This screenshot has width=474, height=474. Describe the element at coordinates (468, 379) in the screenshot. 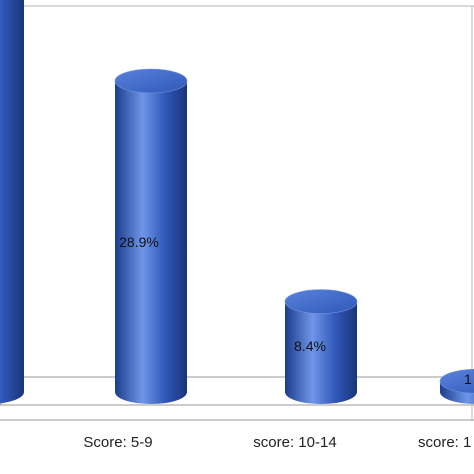

I see `data-label: 1` at that location.